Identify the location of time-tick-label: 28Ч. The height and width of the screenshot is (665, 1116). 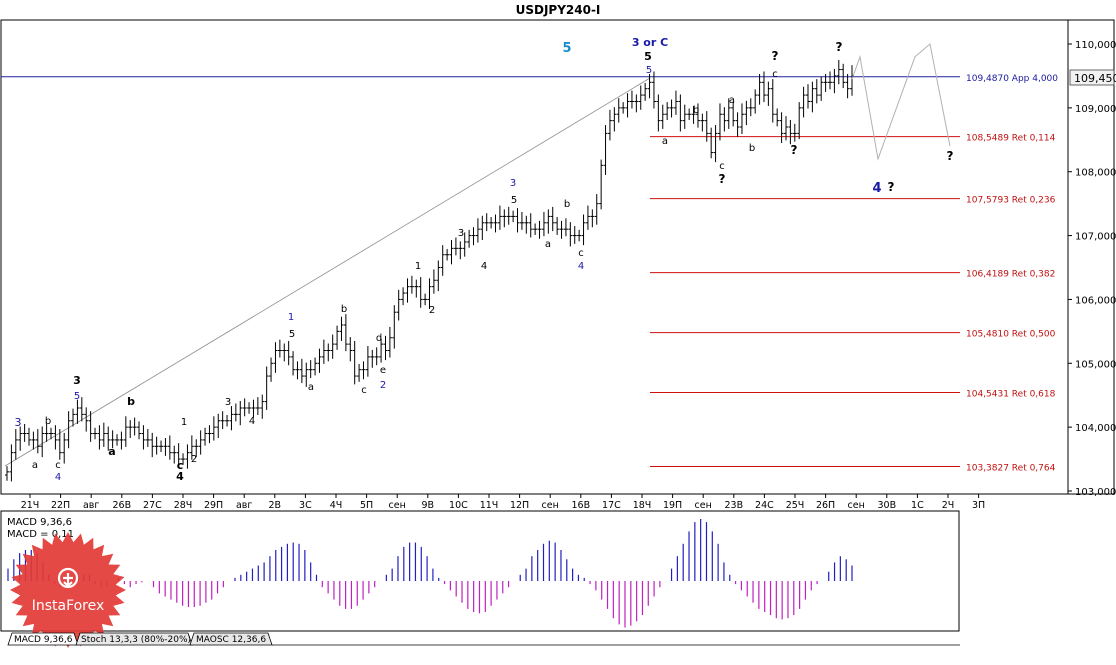
(183, 505).